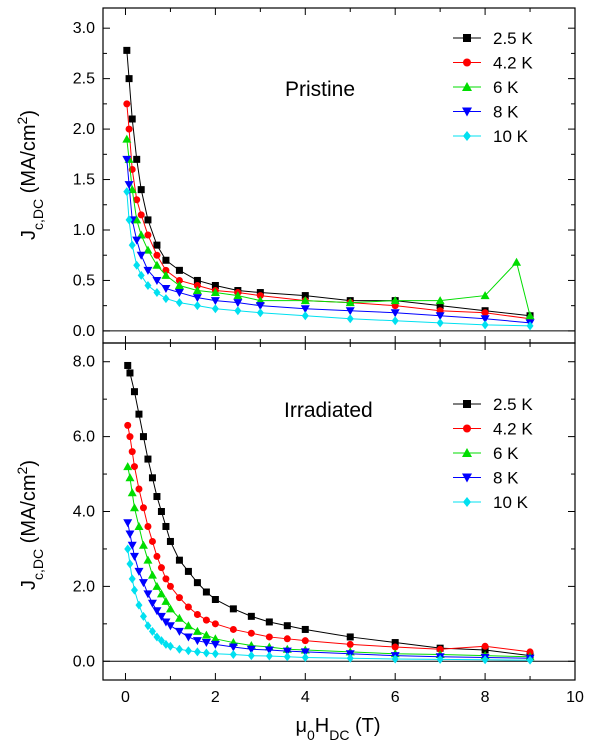  I want to click on x-axis-label: μ0HDC (T), so click(337, 728).